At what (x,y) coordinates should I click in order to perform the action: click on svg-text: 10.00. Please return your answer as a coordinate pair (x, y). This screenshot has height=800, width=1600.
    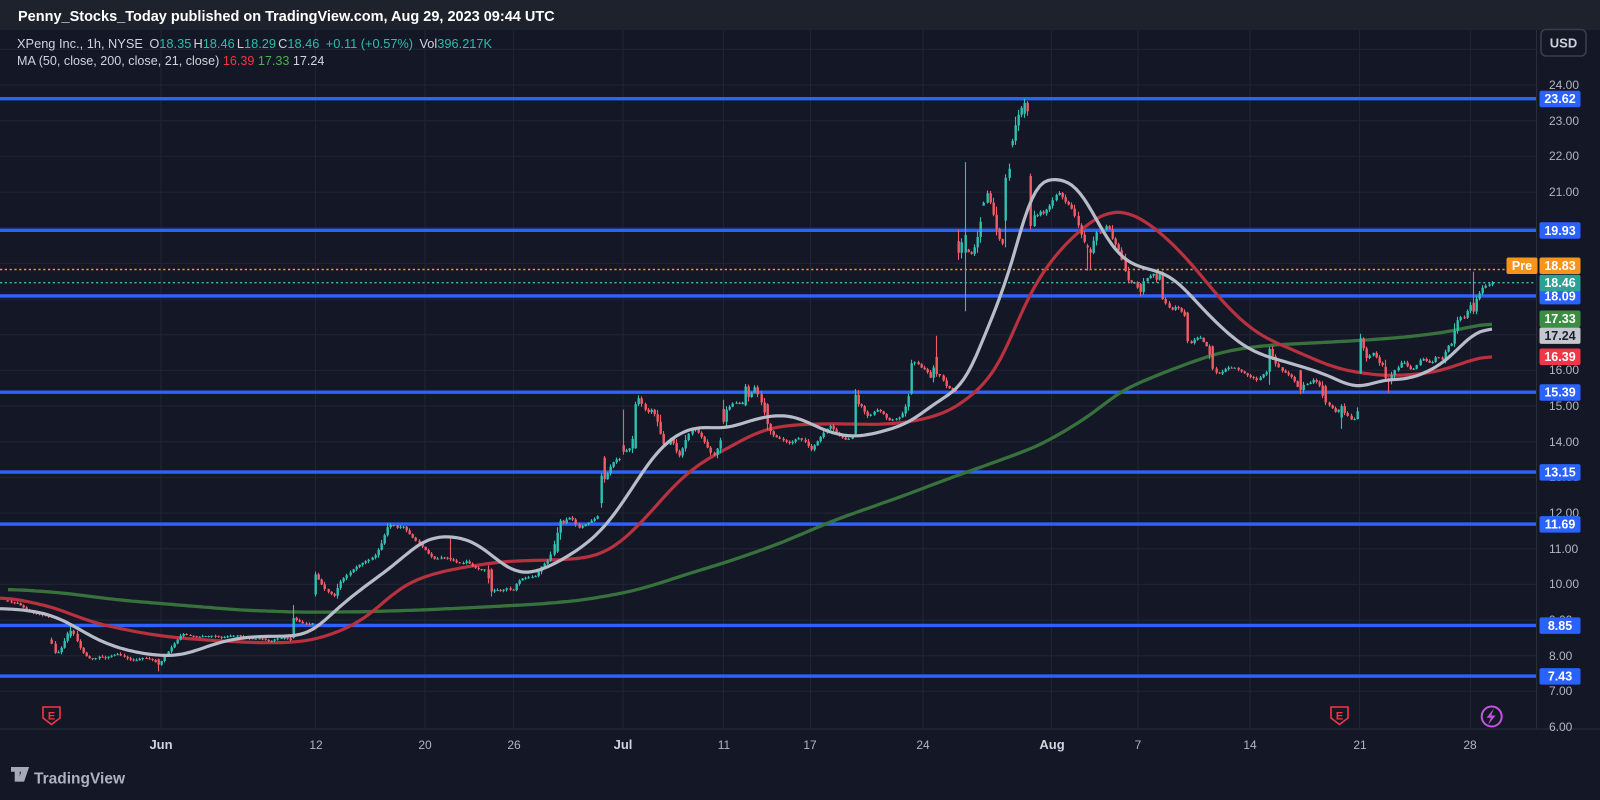
    Looking at the image, I should click on (1564, 584).